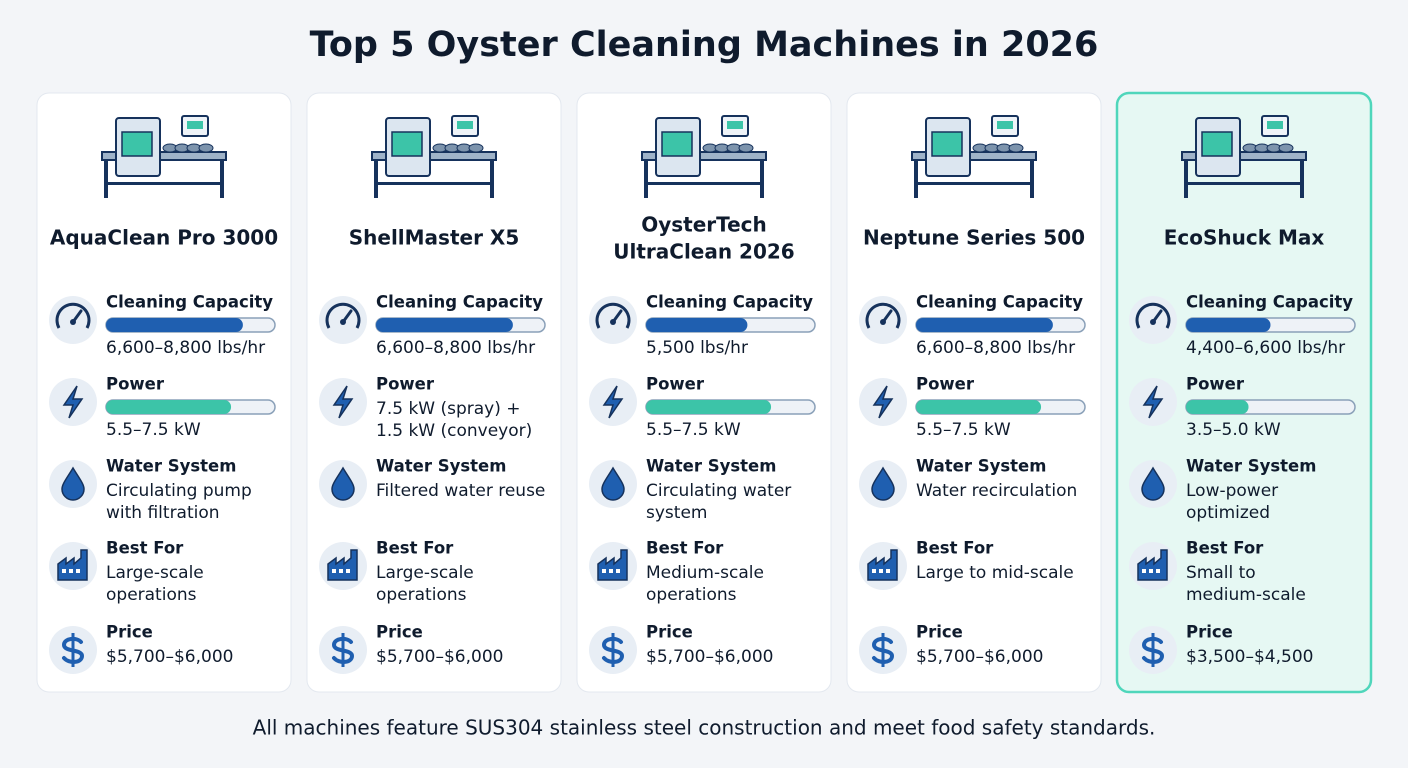 This screenshot has height=768, width=1408. What do you see at coordinates (697, 348) in the screenshot?
I see `spec-value: 5,500 lbs/hr` at bounding box center [697, 348].